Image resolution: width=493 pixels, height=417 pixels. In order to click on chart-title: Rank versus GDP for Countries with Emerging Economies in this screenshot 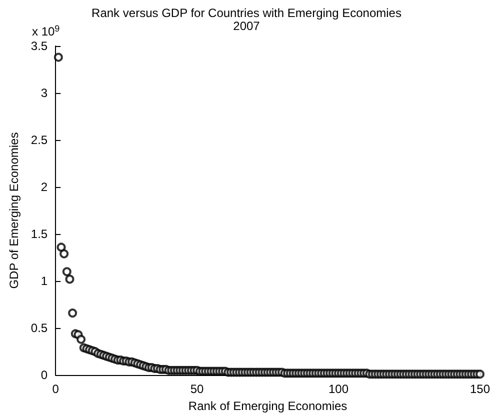, I will do `click(247, 13)`.